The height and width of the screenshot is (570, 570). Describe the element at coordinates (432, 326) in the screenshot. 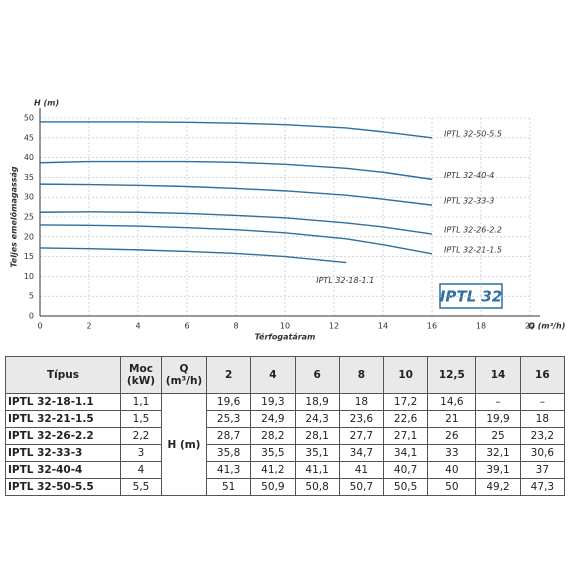

I see `x-tick-label: 16` at that location.